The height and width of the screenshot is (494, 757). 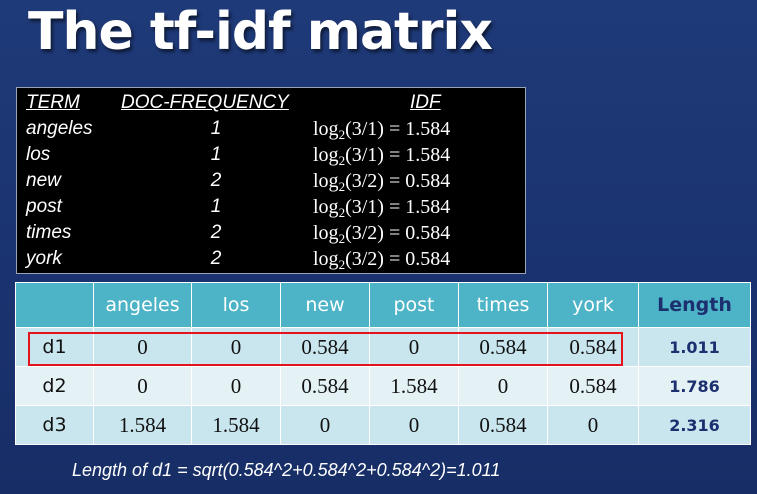 I want to click on matrix-row-d2: d2 0 0 0.584 1.584 0 0.584 1.786, so click(x=383, y=386).